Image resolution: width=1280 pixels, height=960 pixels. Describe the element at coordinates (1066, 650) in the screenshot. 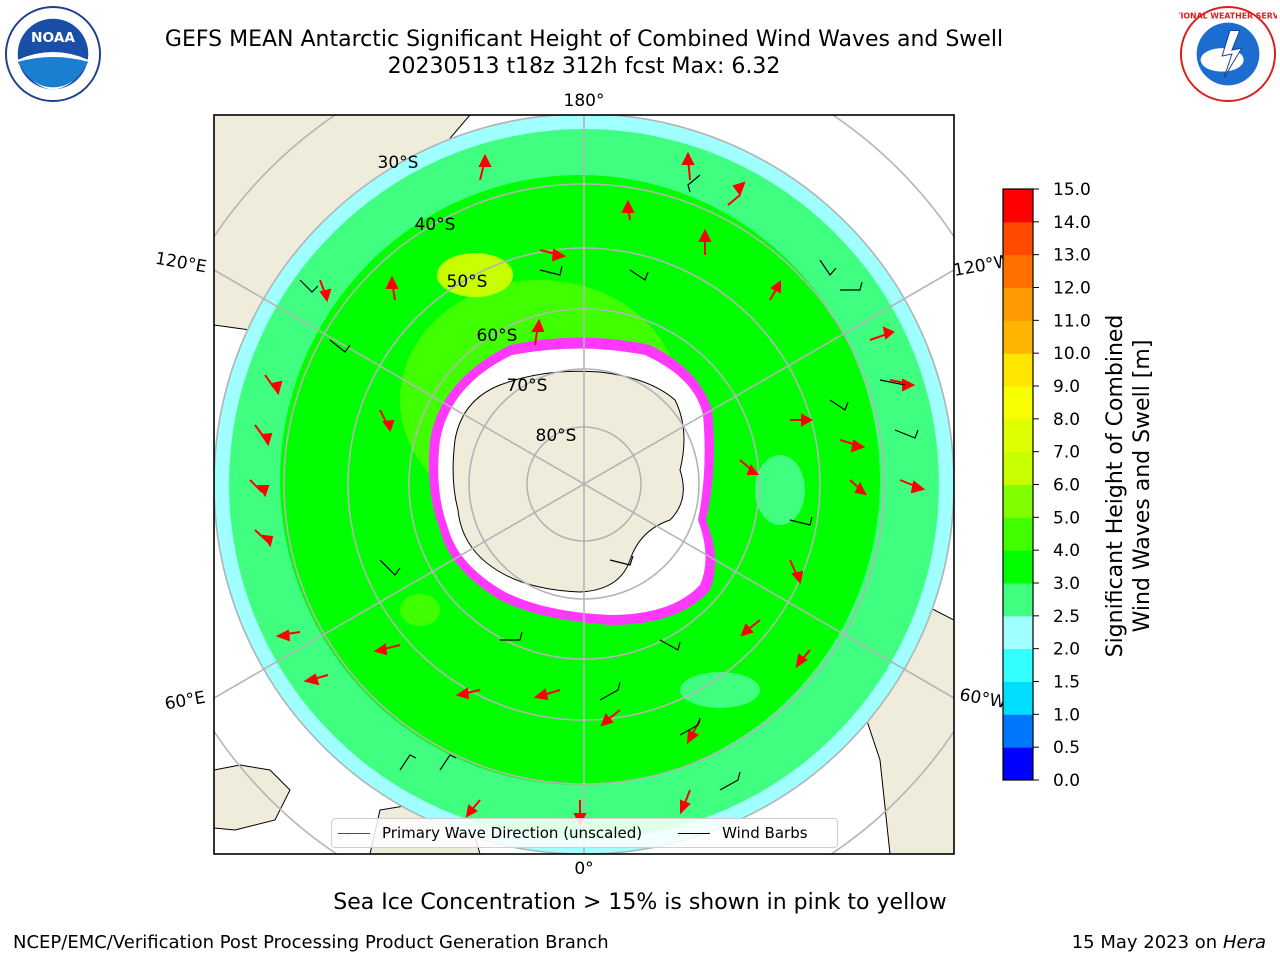

I see `colorbar-tick-label: 2.0` at that location.